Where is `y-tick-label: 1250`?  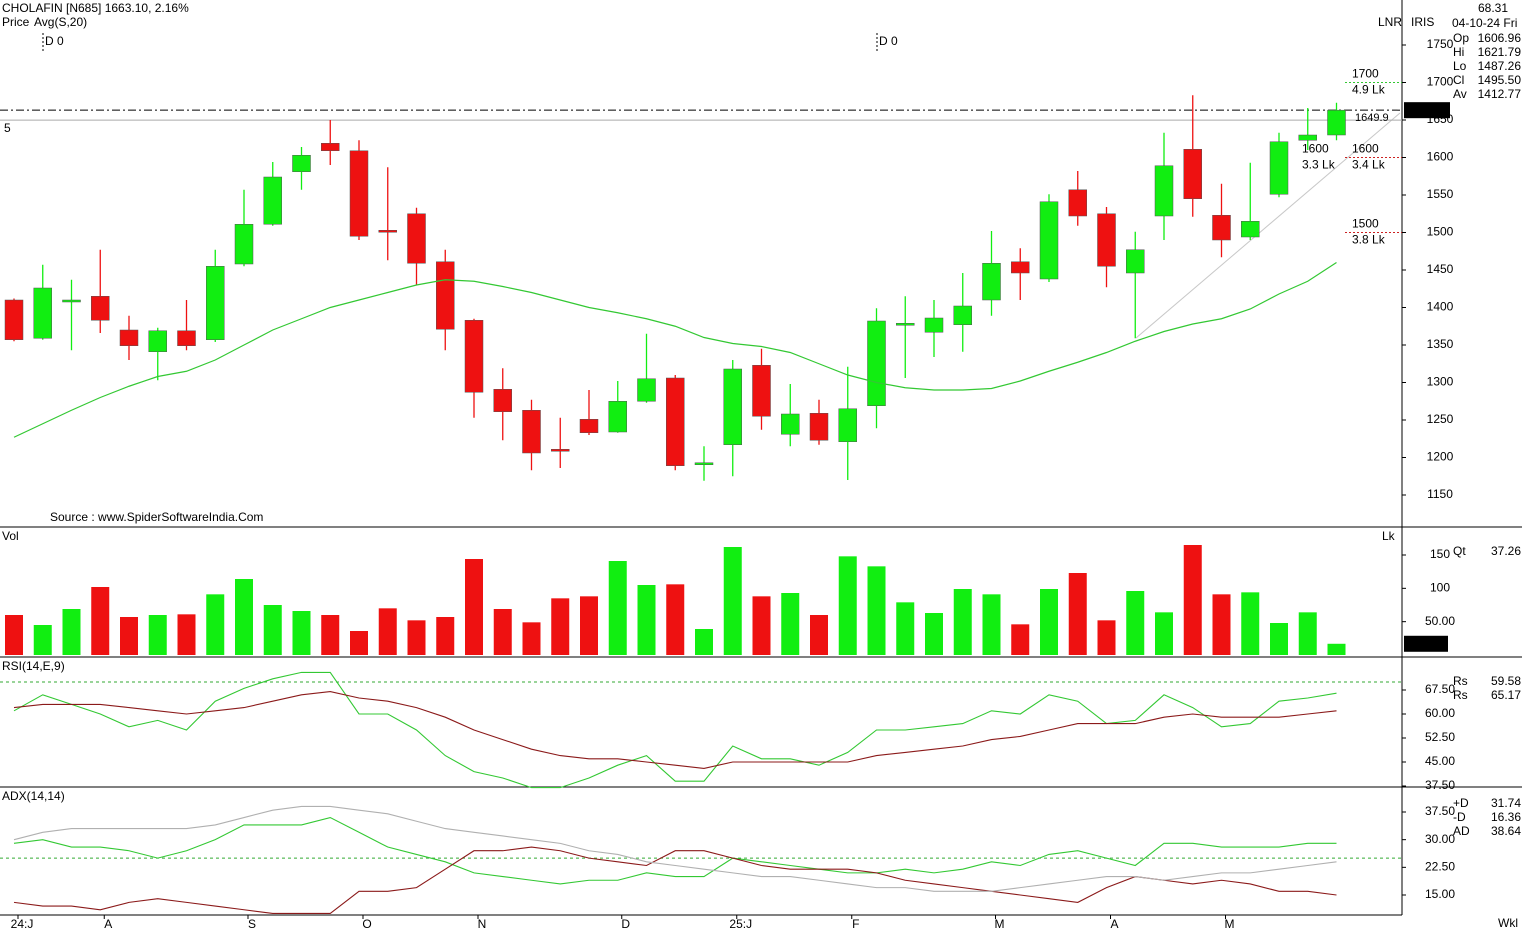 y-tick-label: 1250 is located at coordinates (1440, 419).